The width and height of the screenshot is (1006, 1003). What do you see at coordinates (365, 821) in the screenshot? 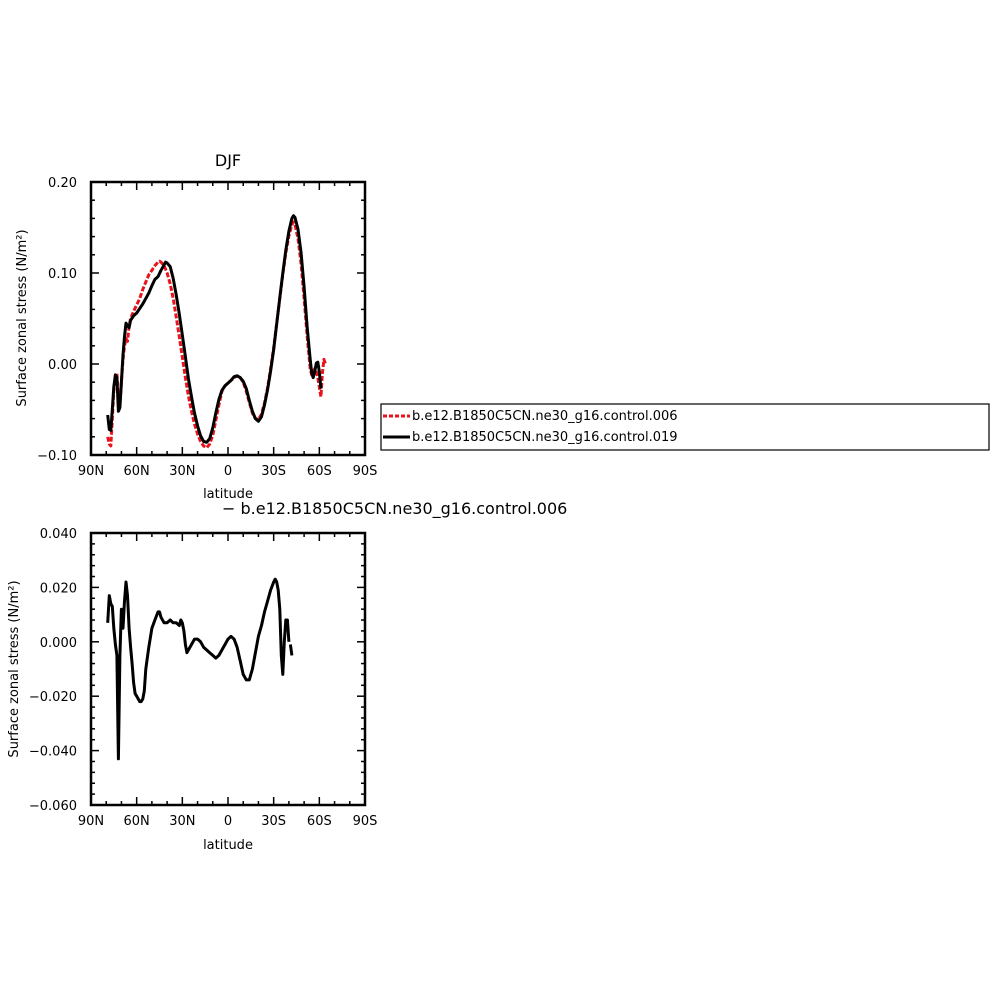
I see `bottom-xtick-label: 90S` at bounding box center [365, 821].